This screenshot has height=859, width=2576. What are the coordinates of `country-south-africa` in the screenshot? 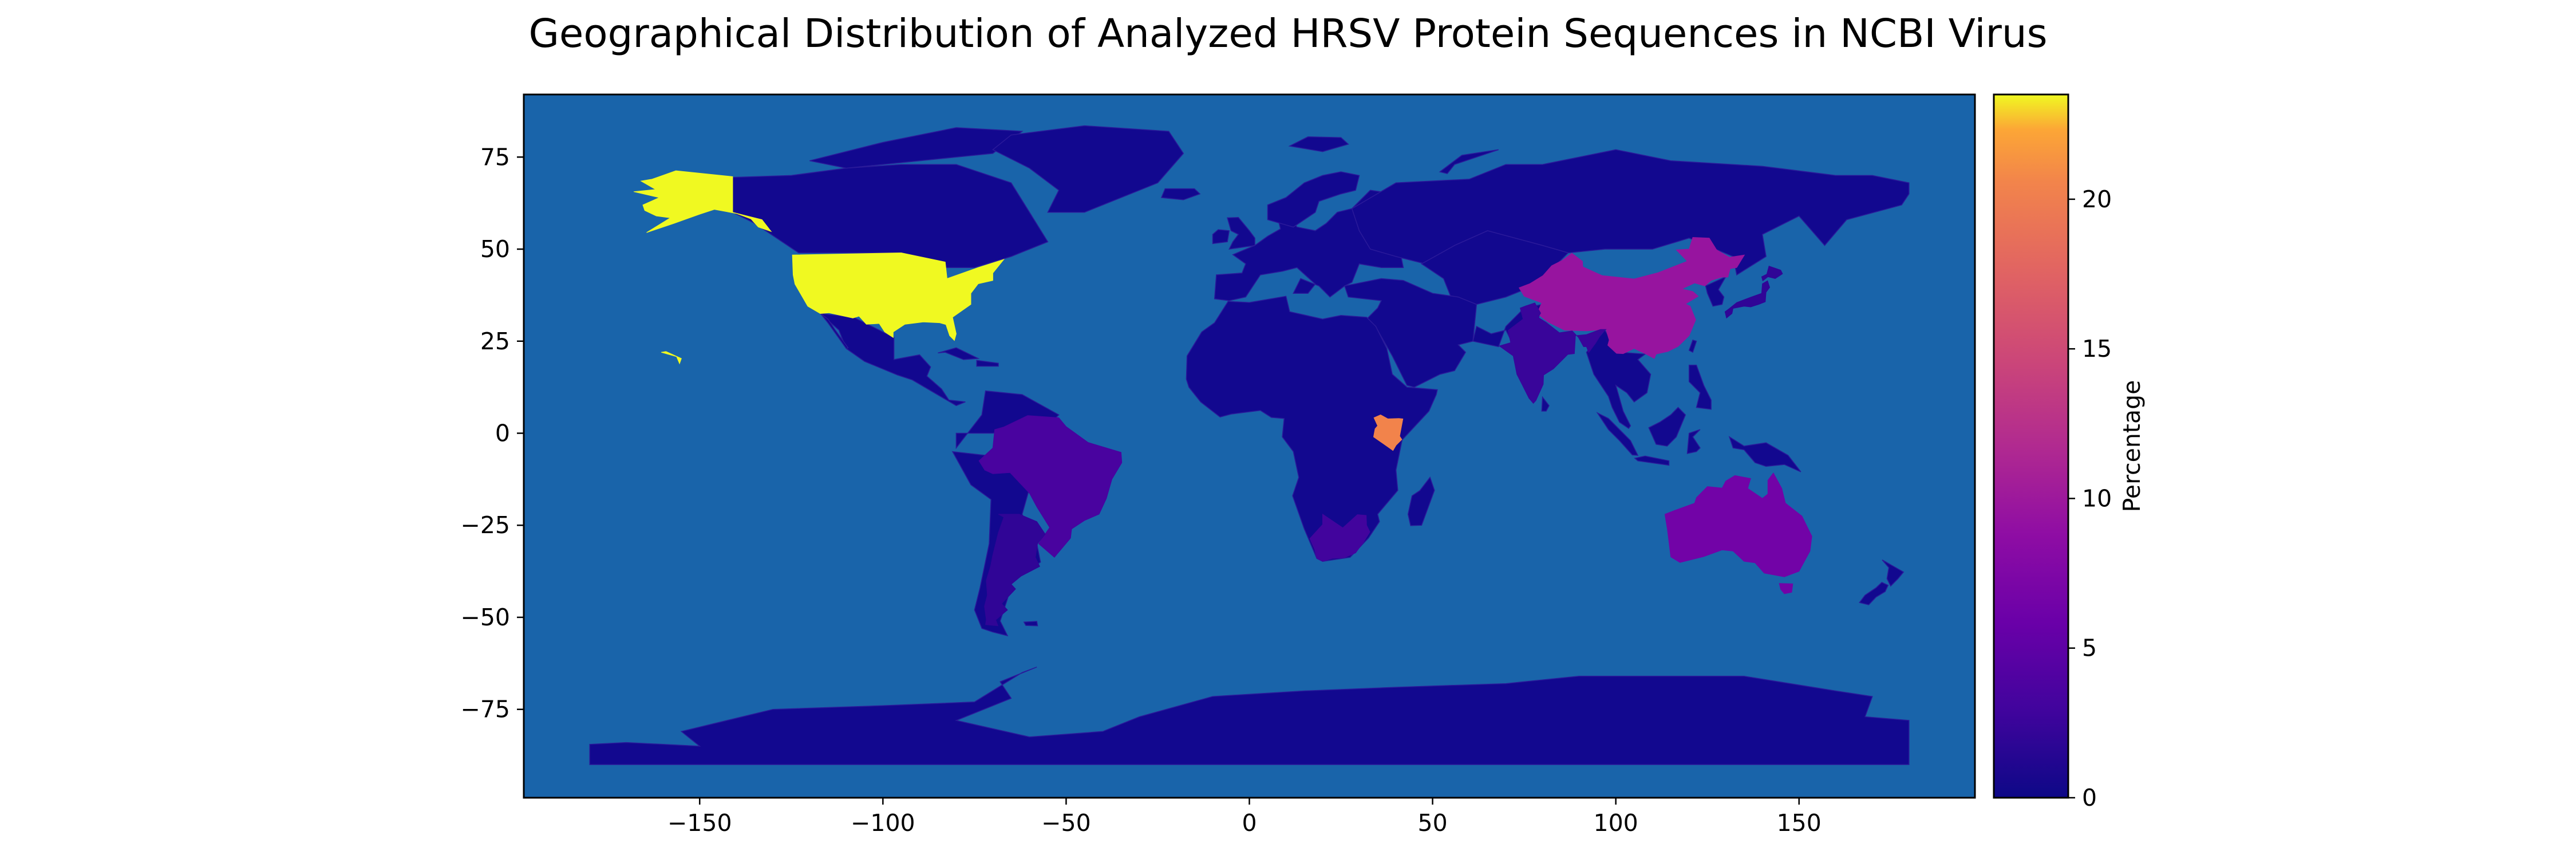 It's located at (1339, 537).